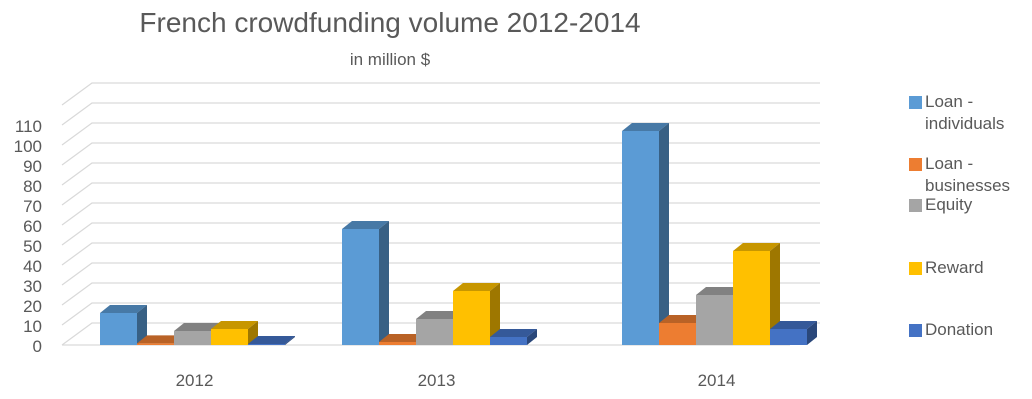 This screenshot has width=1032, height=399. What do you see at coordinates (32, 166) in the screenshot?
I see `y-tick-label: 90` at bounding box center [32, 166].